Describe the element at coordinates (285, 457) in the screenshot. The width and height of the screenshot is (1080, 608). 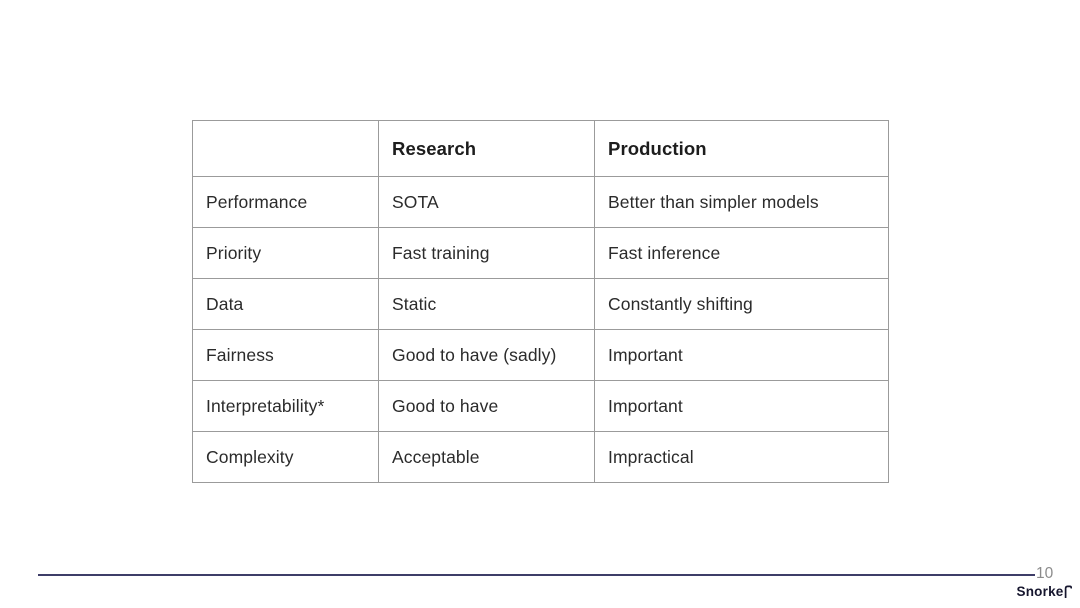
I see `row-label: Complexity` at that location.